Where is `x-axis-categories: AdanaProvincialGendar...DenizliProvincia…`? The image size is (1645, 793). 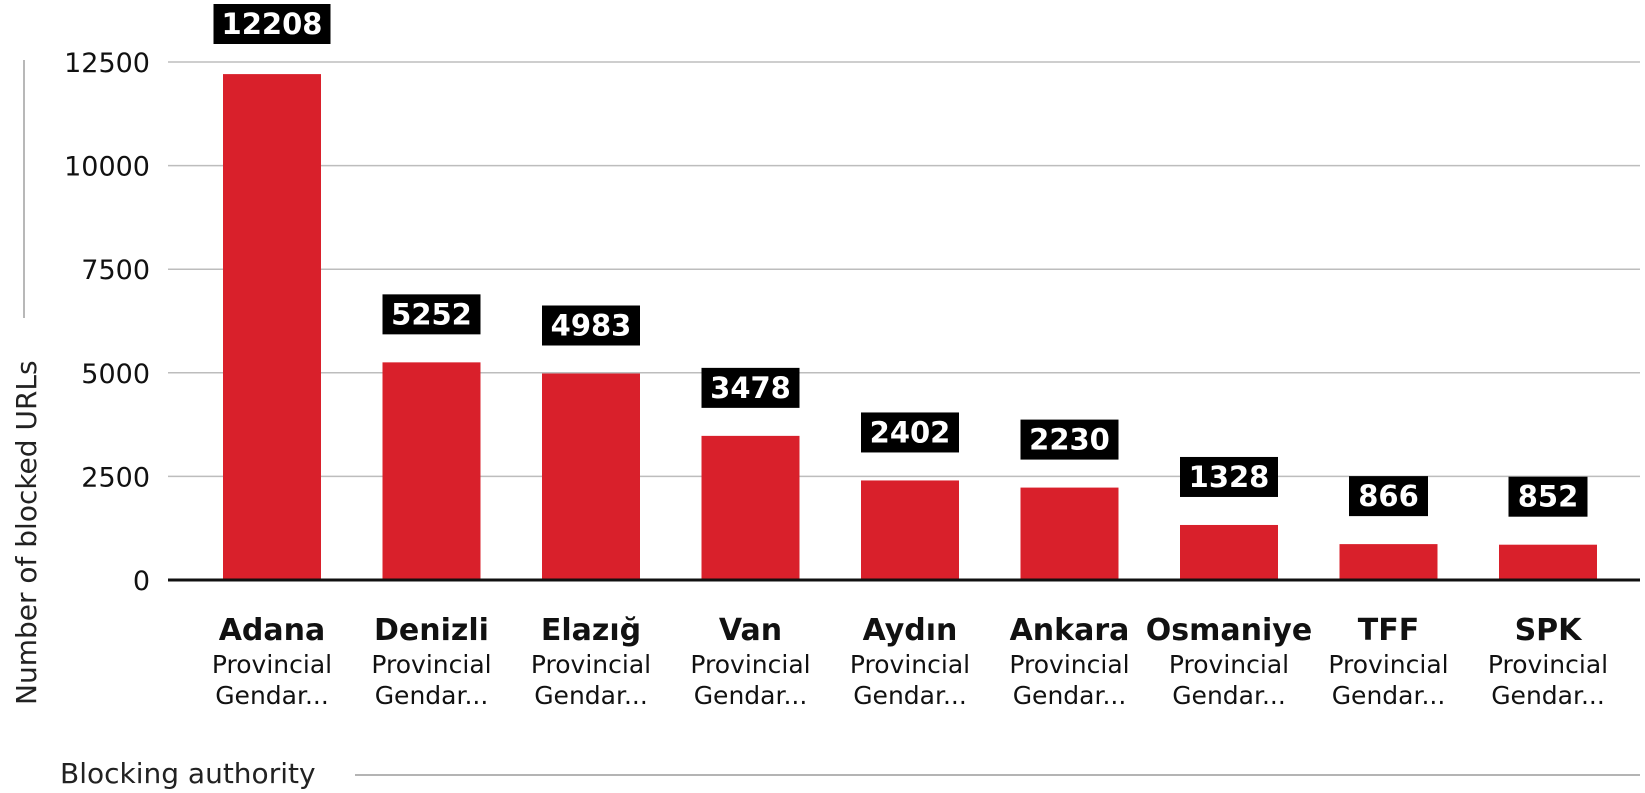
x-axis-categories: AdanaProvincialGendar...DenizliProvincia… is located at coordinates (910, 661).